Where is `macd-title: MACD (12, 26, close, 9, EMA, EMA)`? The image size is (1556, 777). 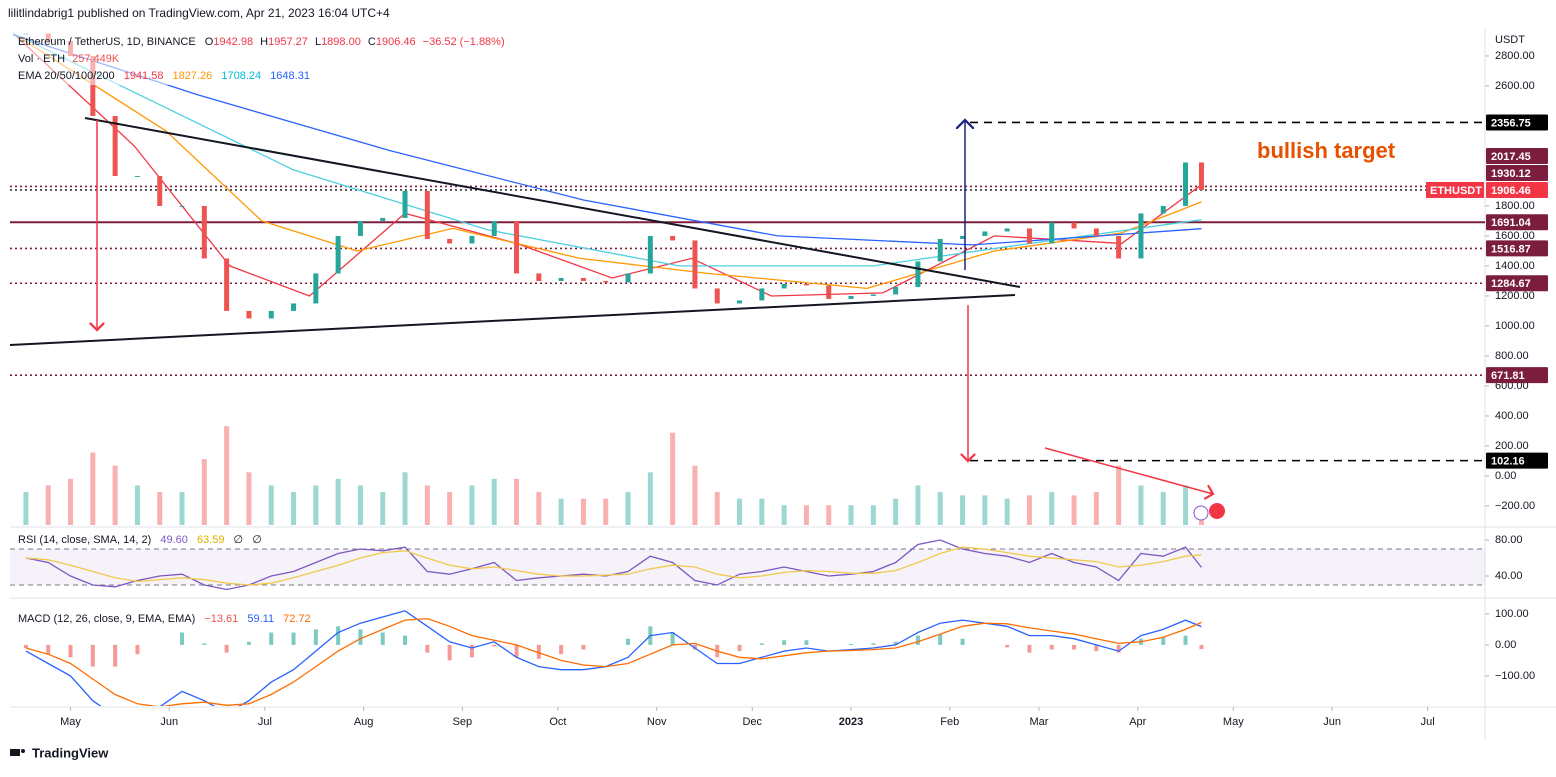 macd-title: MACD (12, 26, close, 9, EMA, EMA) is located at coordinates (106, 619).